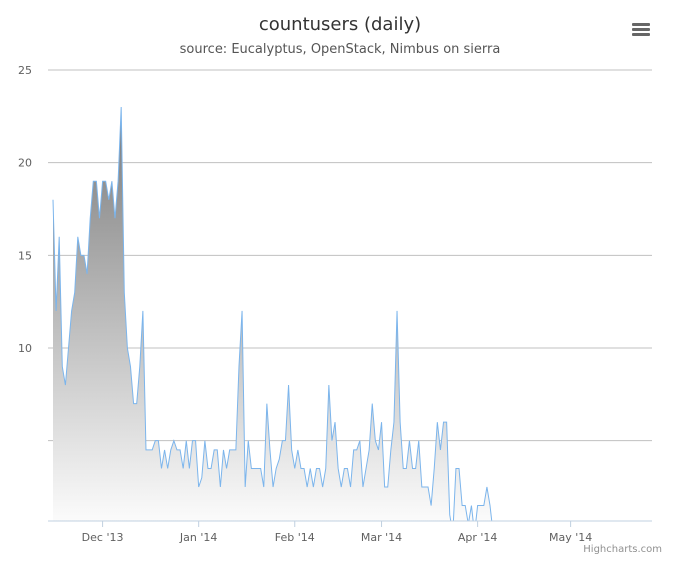 The image size is (680, 566). Describe the element at coordinates (340, 24) in the screenshot. I see `chart-title: countusers (daily)` at that location.